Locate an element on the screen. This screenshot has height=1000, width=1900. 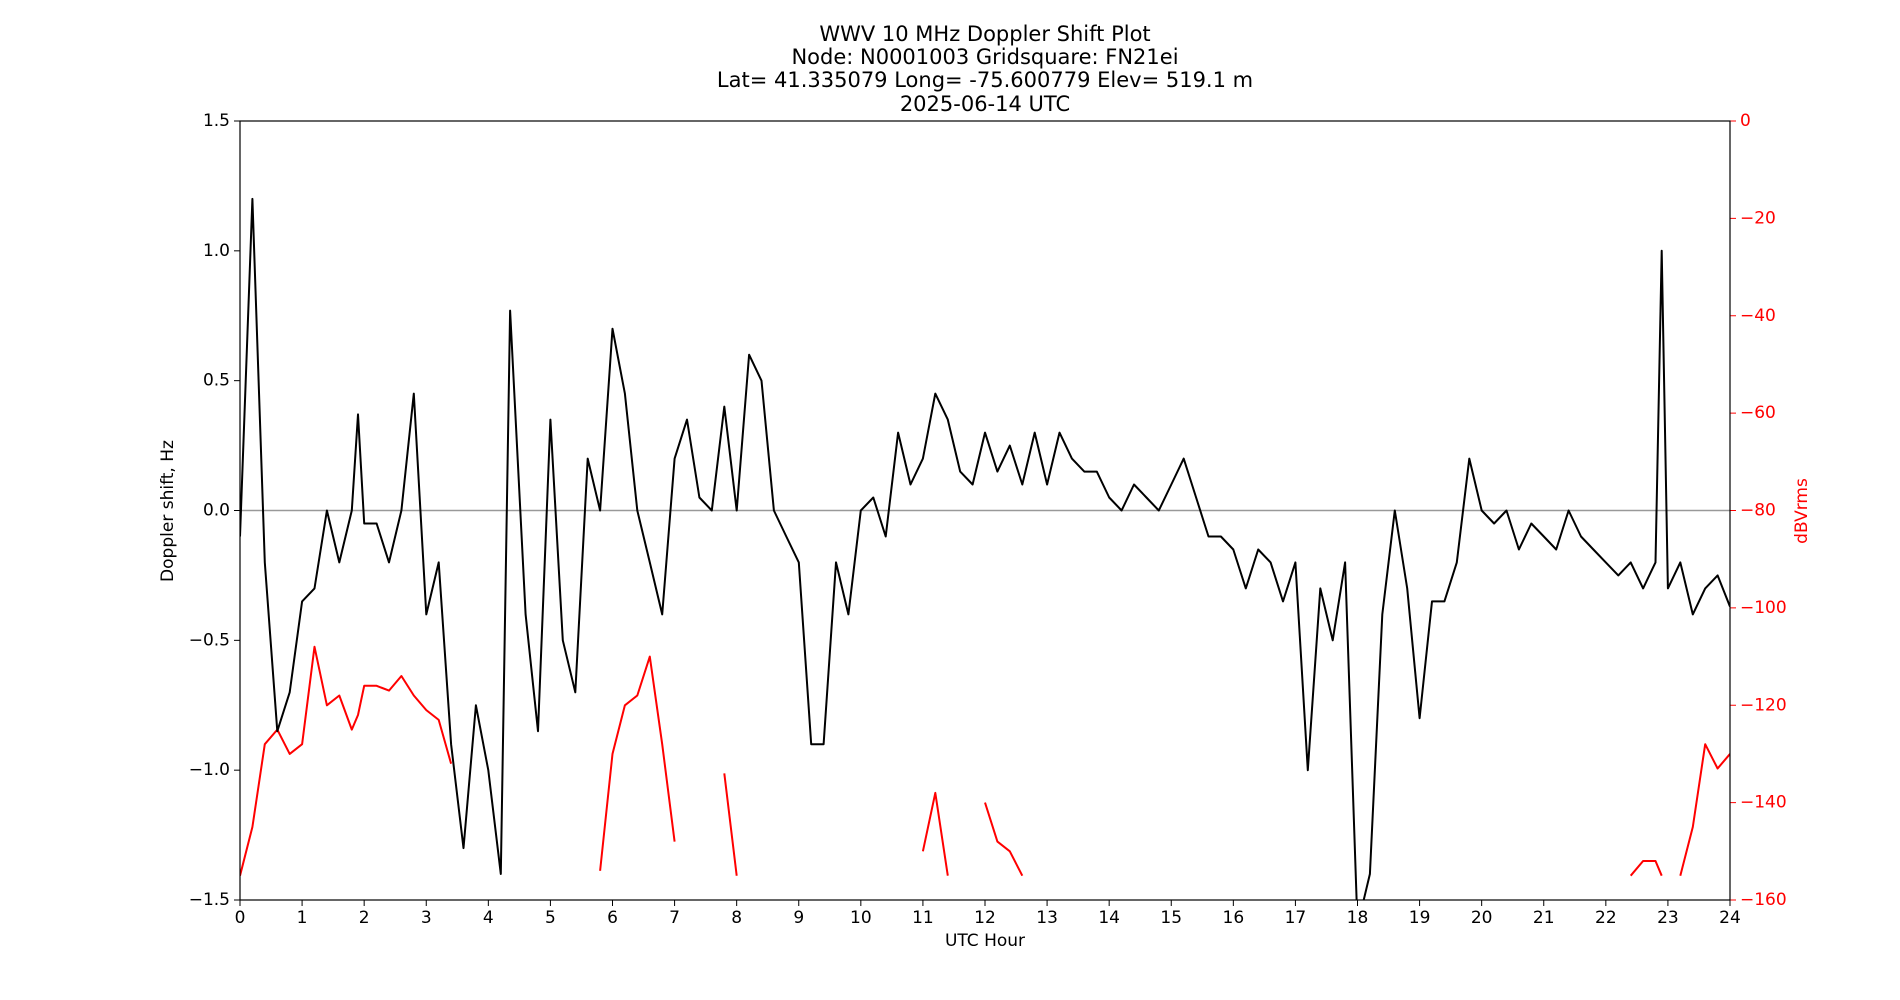
y2-tick-label: −100 is located at coordinates (1763, 608).